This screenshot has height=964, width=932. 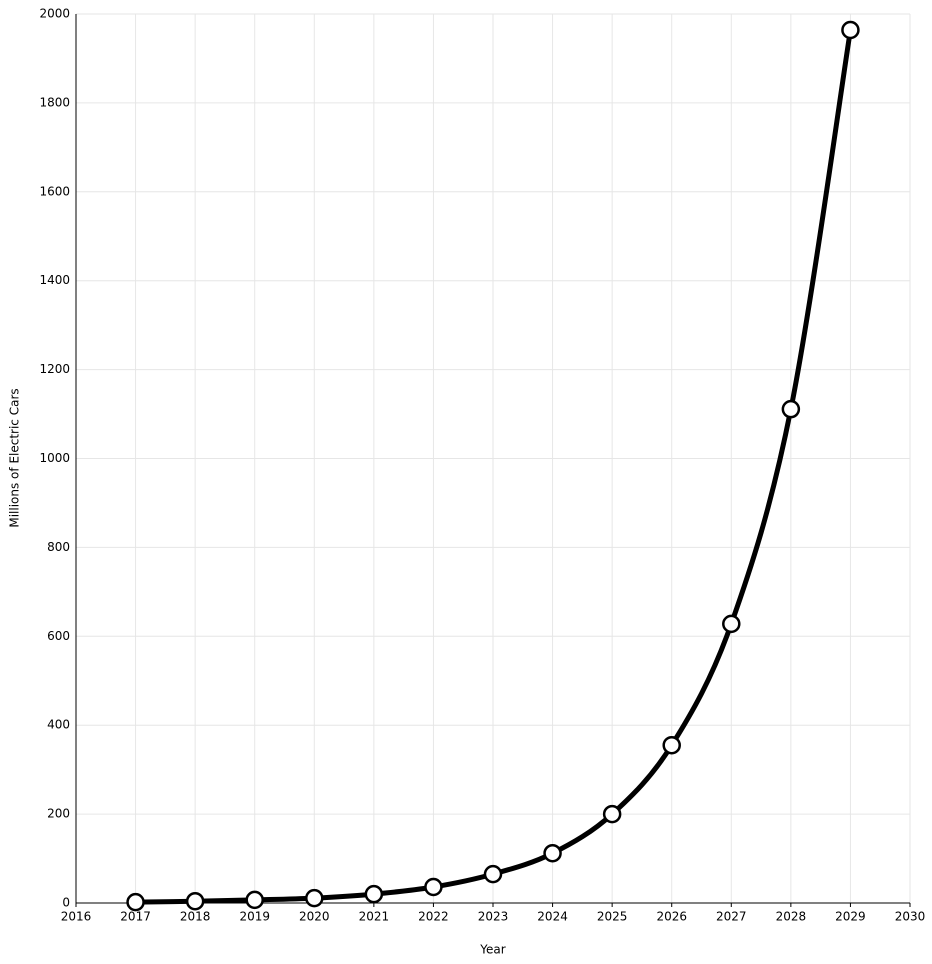 I want to click on x-tick-label: 2024, so click(x=552, y=917).